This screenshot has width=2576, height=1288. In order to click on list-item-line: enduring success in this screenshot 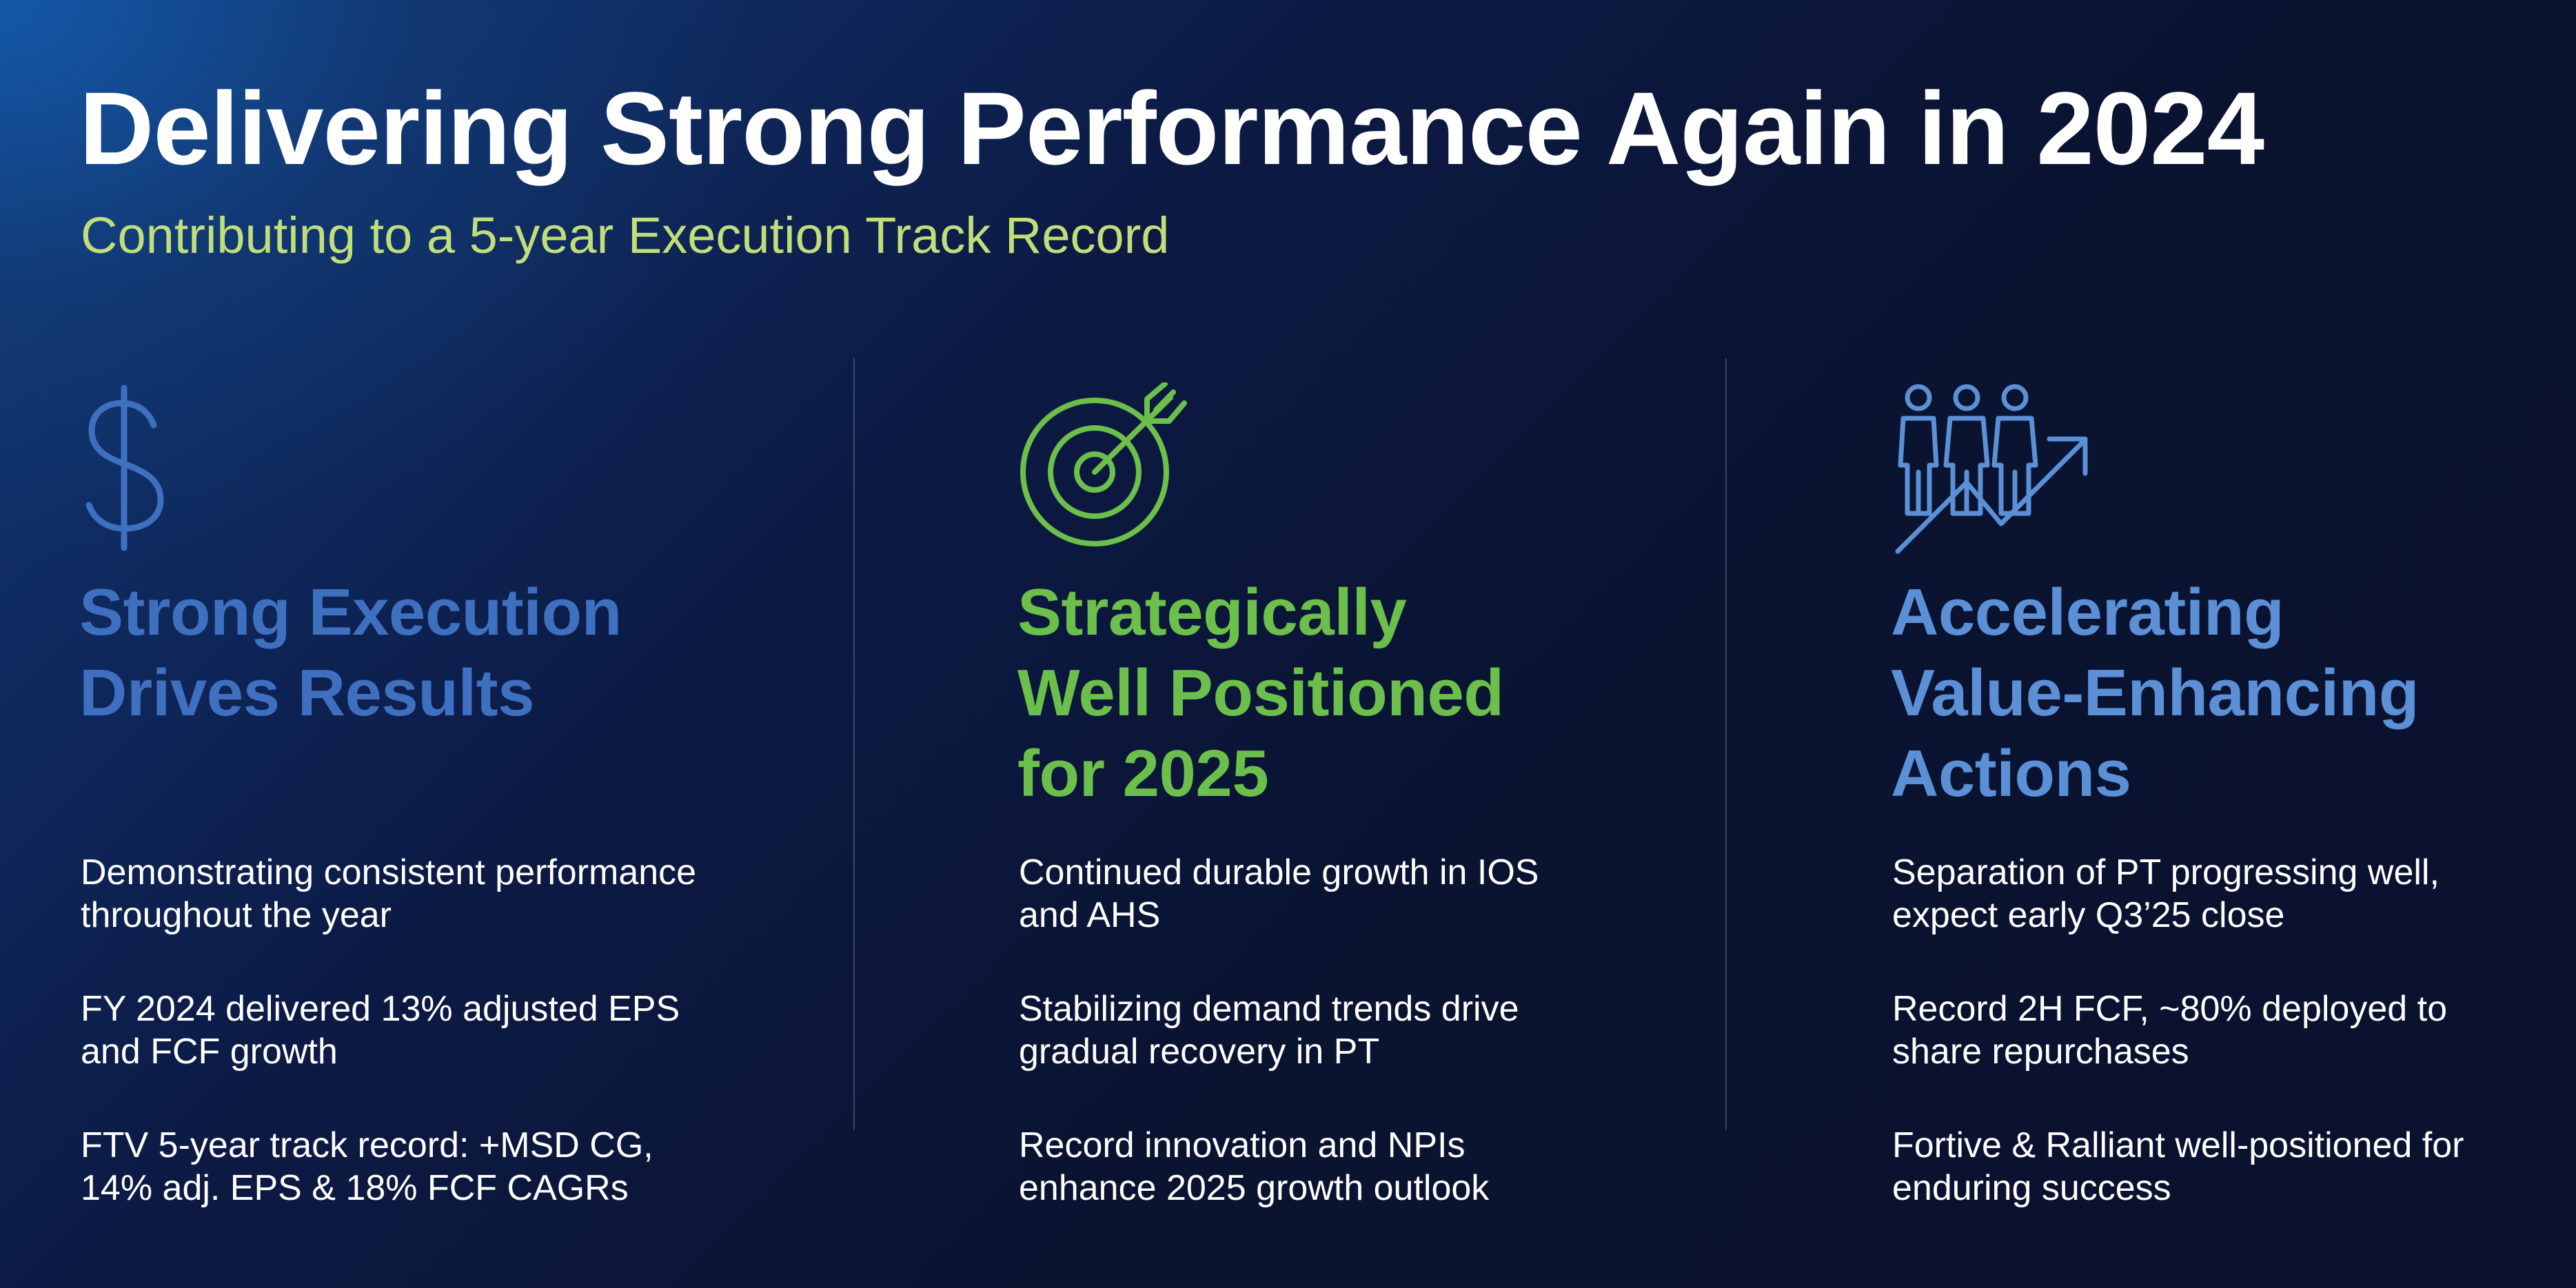, I will do `click(2031, 1188)`.